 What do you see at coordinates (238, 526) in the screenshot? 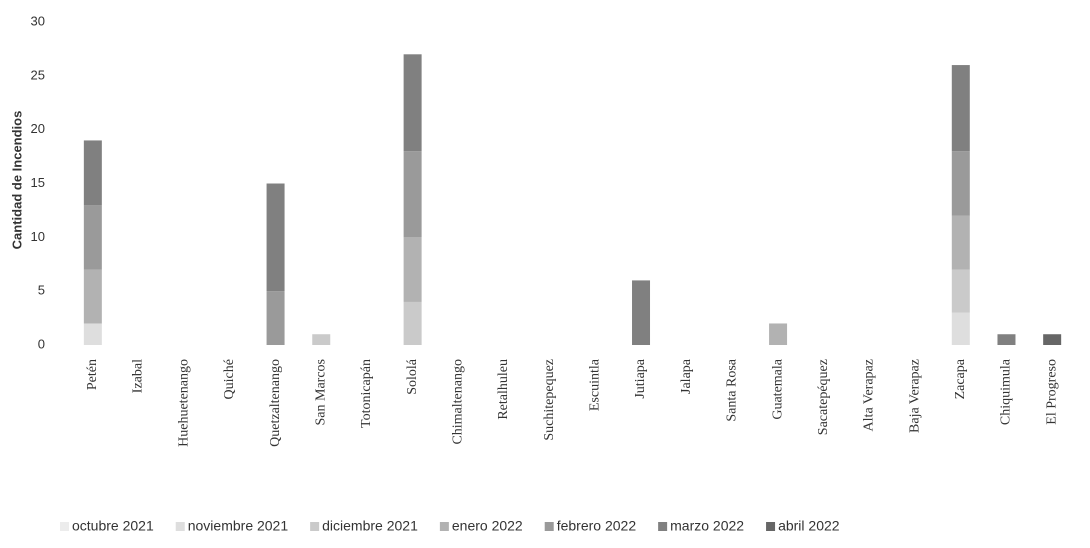
I see `legend-label: noviembre 2021` at bounding box center [238, 526].